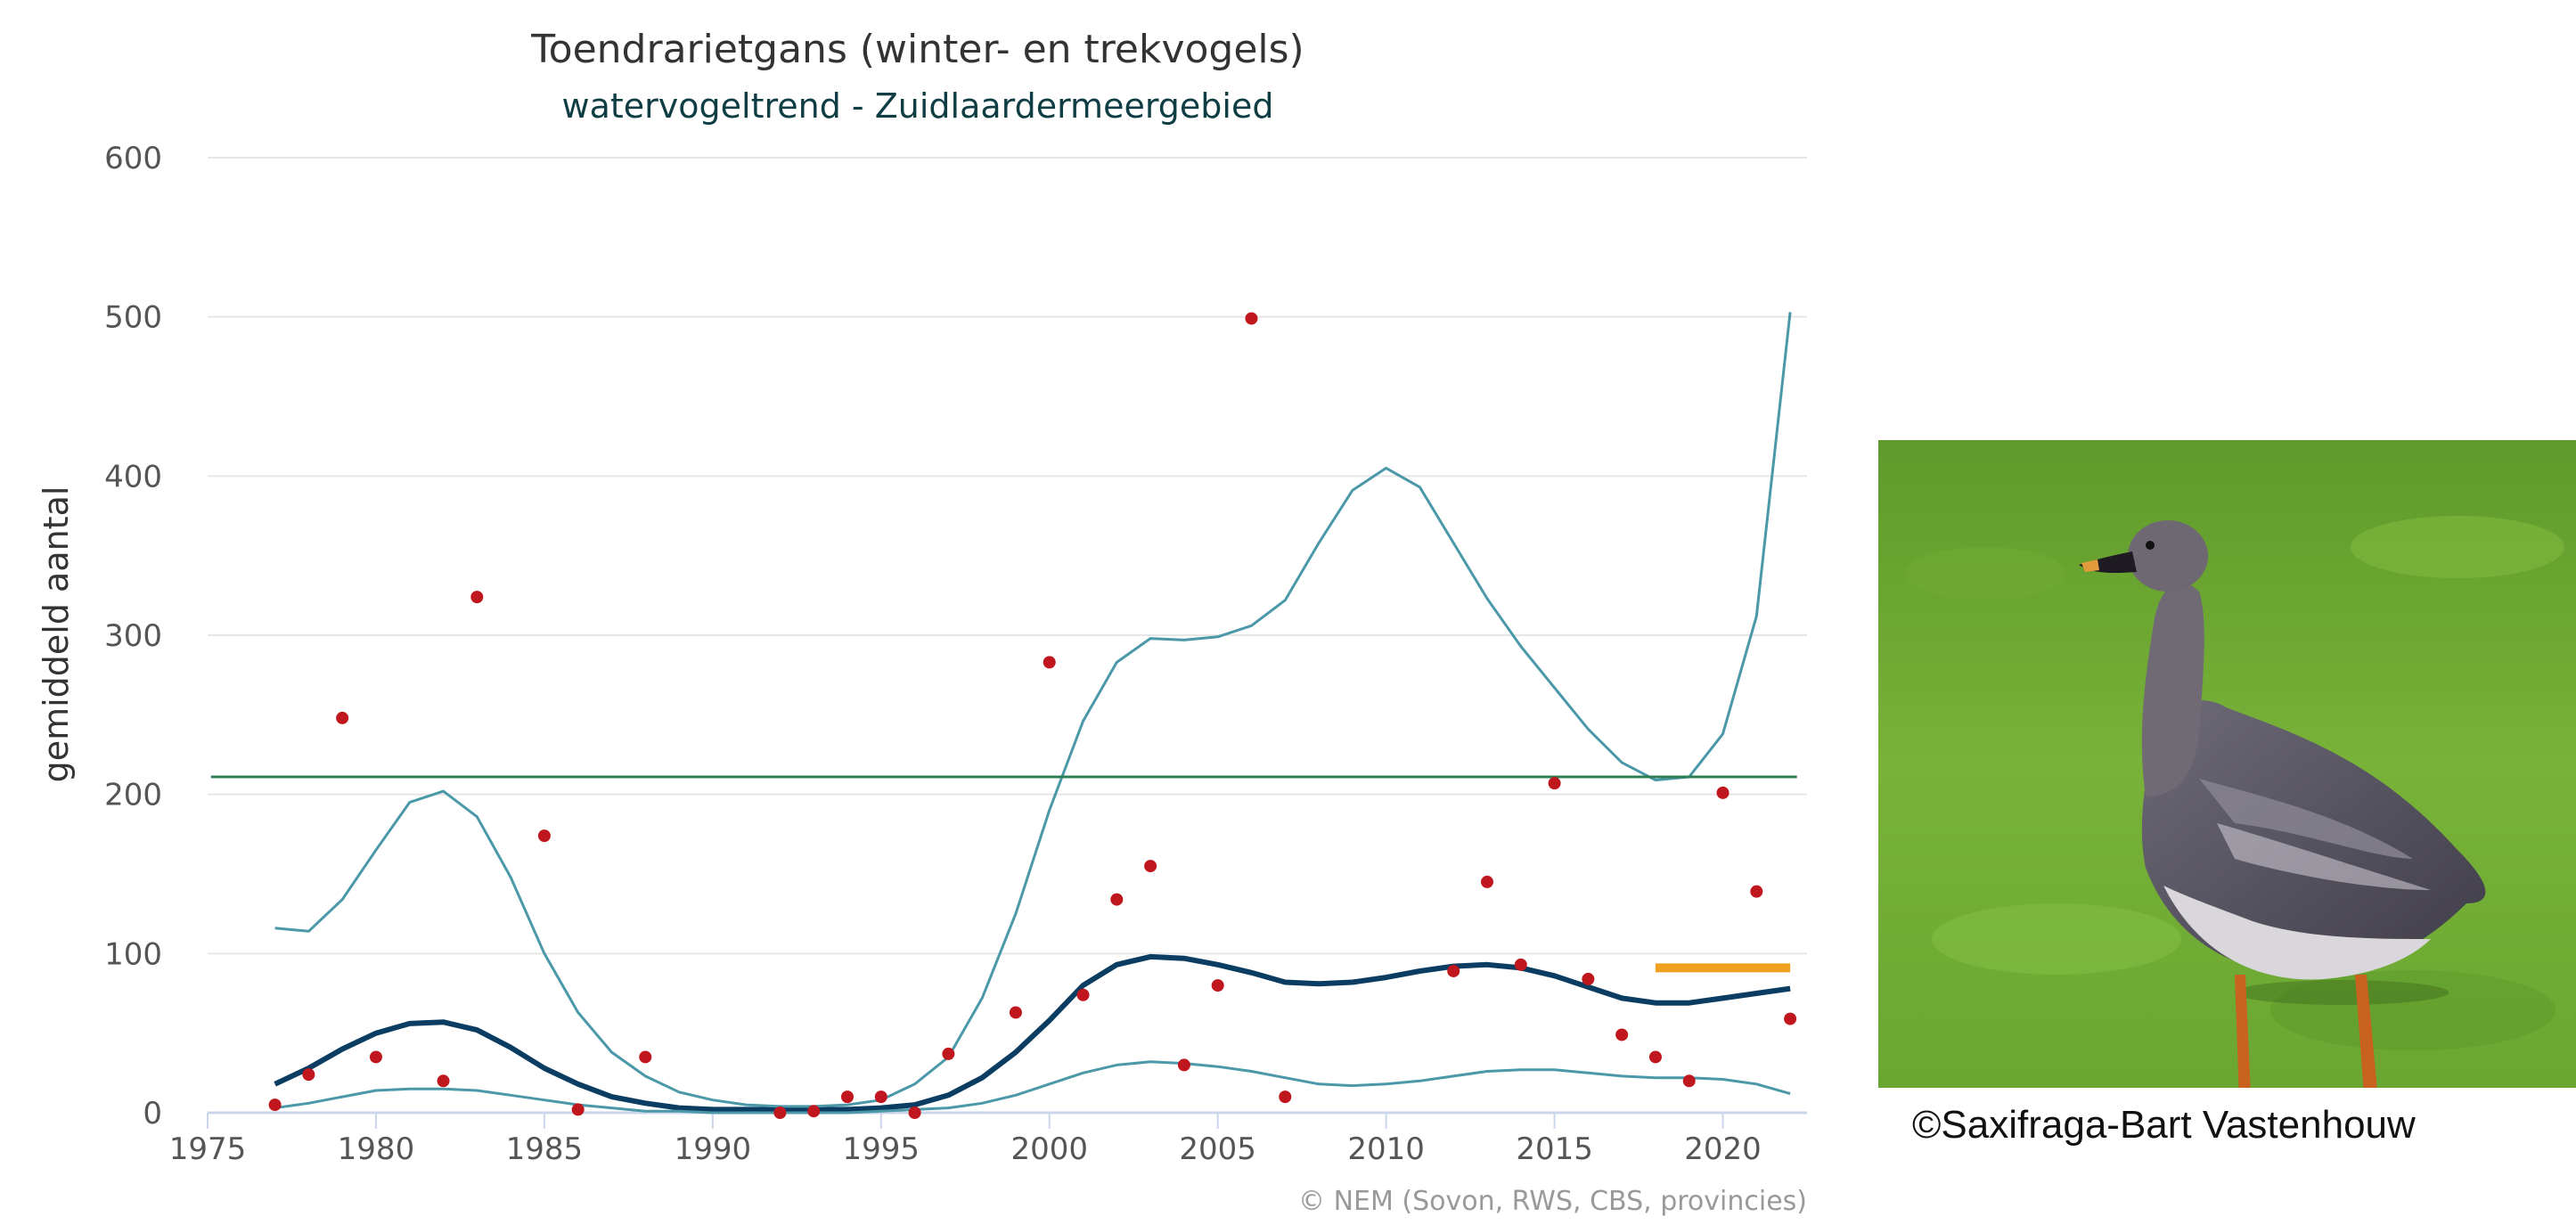 The height and width of the screenshot is (1225, 2576). I want to click on data-point-2014, so click(1520, 964).